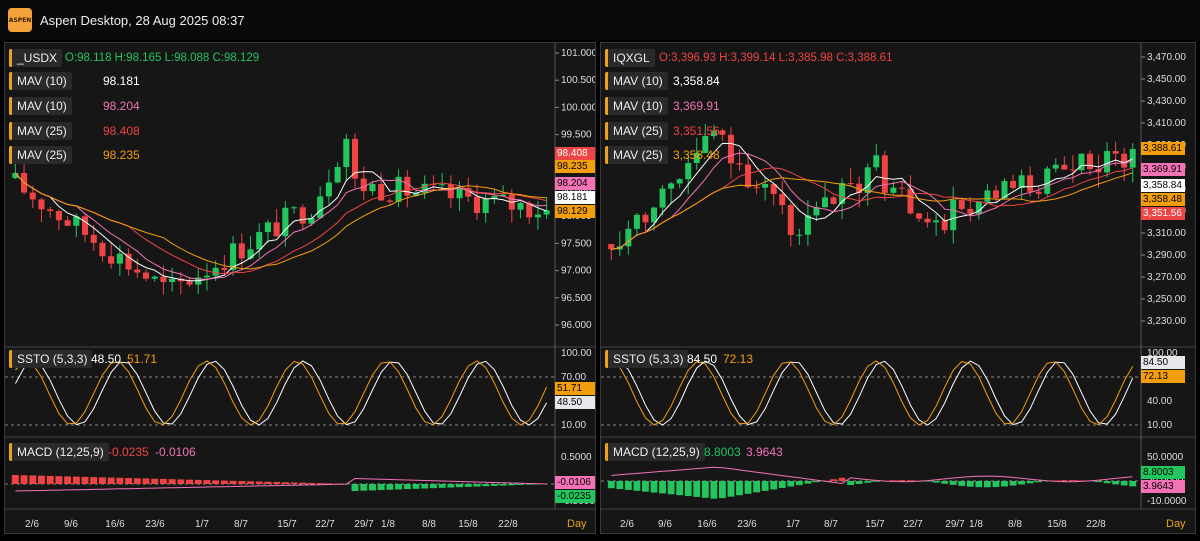 The height and width of the screenshot is (541, 1200). I want to click on date-axis-label: 1/7, so click(793, 524).